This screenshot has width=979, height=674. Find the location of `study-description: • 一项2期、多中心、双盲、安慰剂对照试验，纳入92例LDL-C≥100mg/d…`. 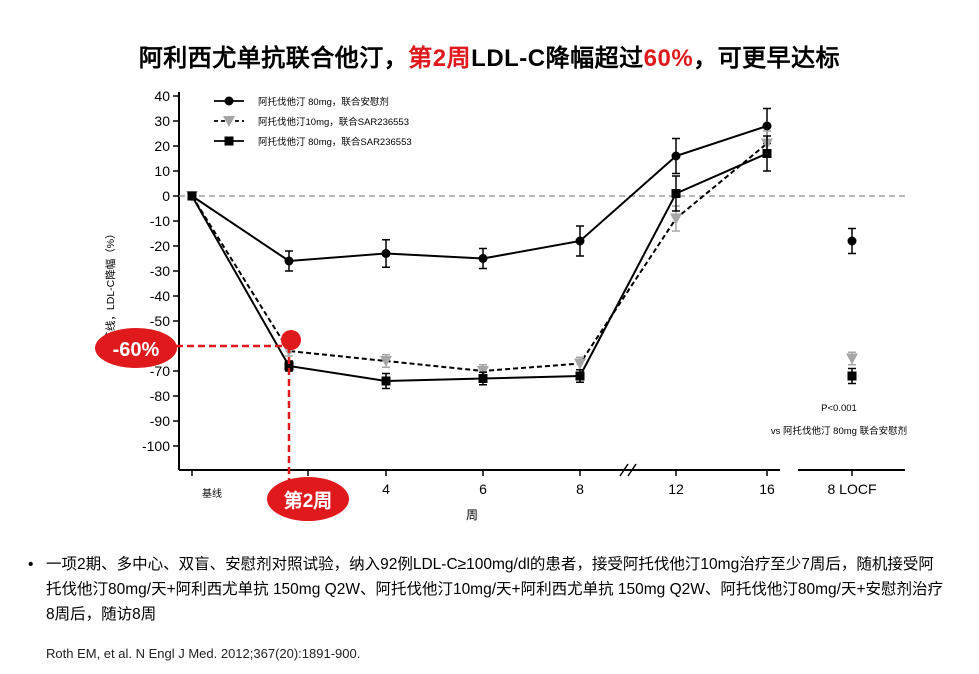

study-description: • 一项2期、多中心、双盲、安慰剂对照试验，纳入92例LDL-C≥100mg/d… is located at coordinates (488, 589).